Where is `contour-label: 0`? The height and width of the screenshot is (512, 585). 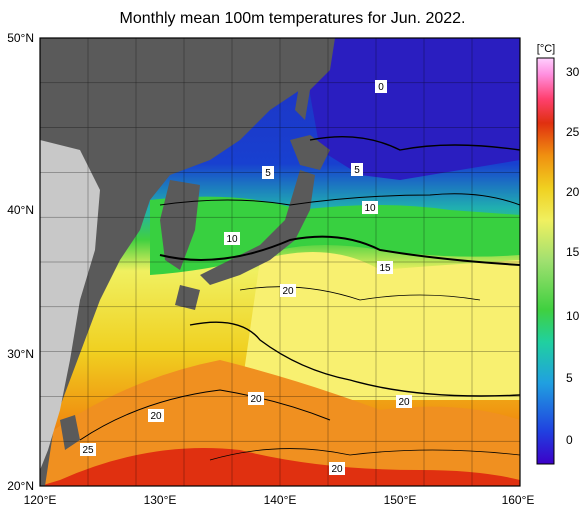 contour-label: 0 is located at coordinates (381, 87).